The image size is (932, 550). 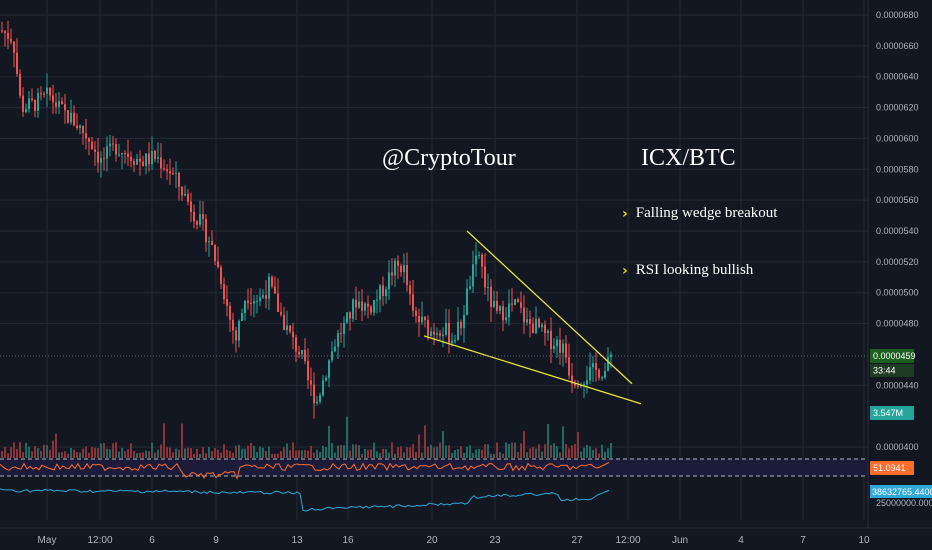 What do you see at coordinates (884, 370) in the screenshot?
I see `countdown-label: 33:44` at bounding box center [884, 370].